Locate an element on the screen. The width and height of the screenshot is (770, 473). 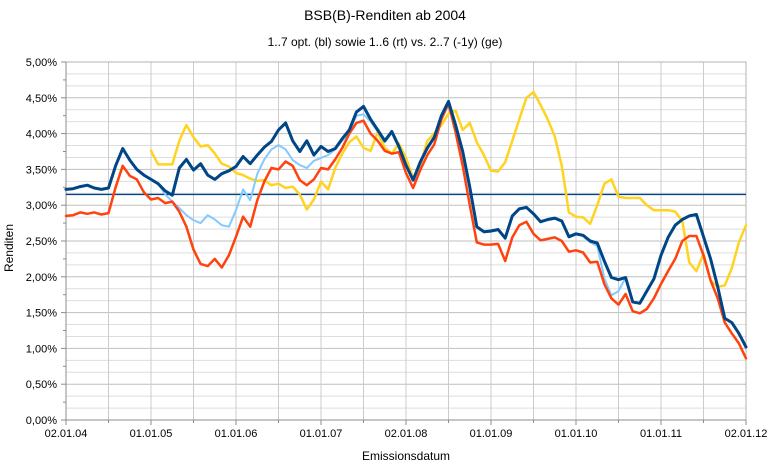
y-tick-label: 4,50% is located at coordinates (41, 99).